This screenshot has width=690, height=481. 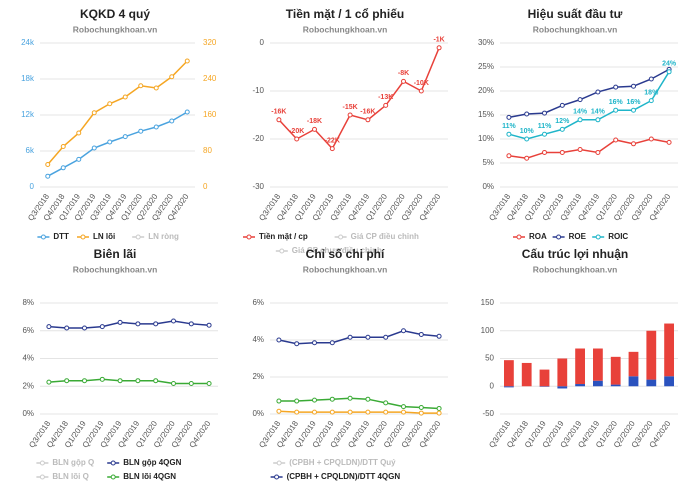 What do you see at coordinates (262, 42) in the screenshot?
I see `y-tick-label: 0` at bounding box center [262, 42].